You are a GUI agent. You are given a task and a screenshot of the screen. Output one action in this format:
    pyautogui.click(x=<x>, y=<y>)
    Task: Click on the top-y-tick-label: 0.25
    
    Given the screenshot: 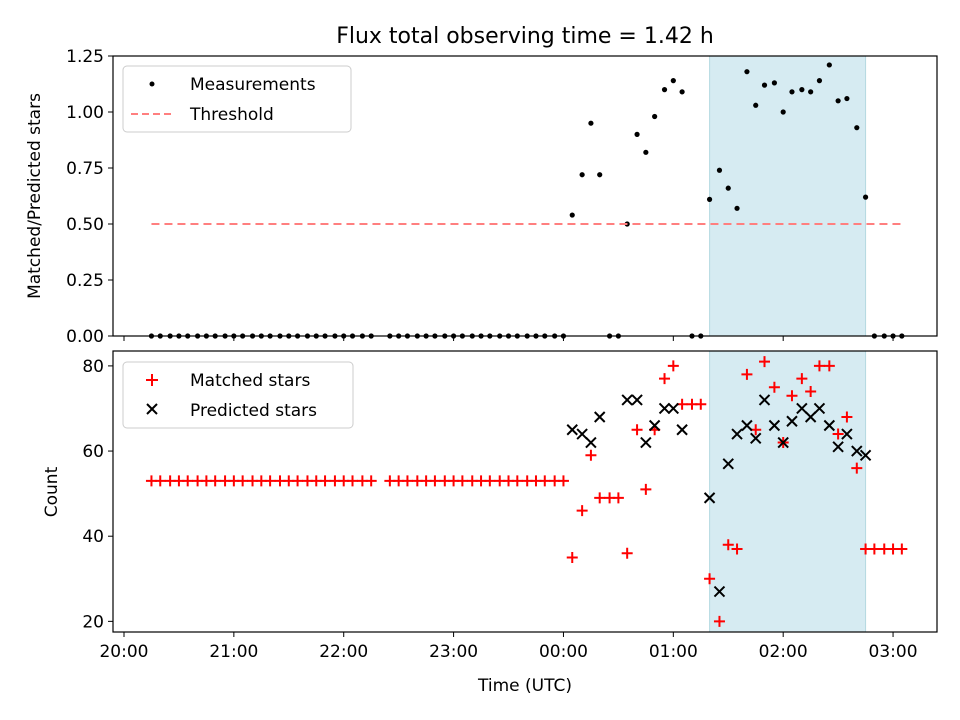 What is the action you would take?
    pyautogui.click(x=85, y=281)
    